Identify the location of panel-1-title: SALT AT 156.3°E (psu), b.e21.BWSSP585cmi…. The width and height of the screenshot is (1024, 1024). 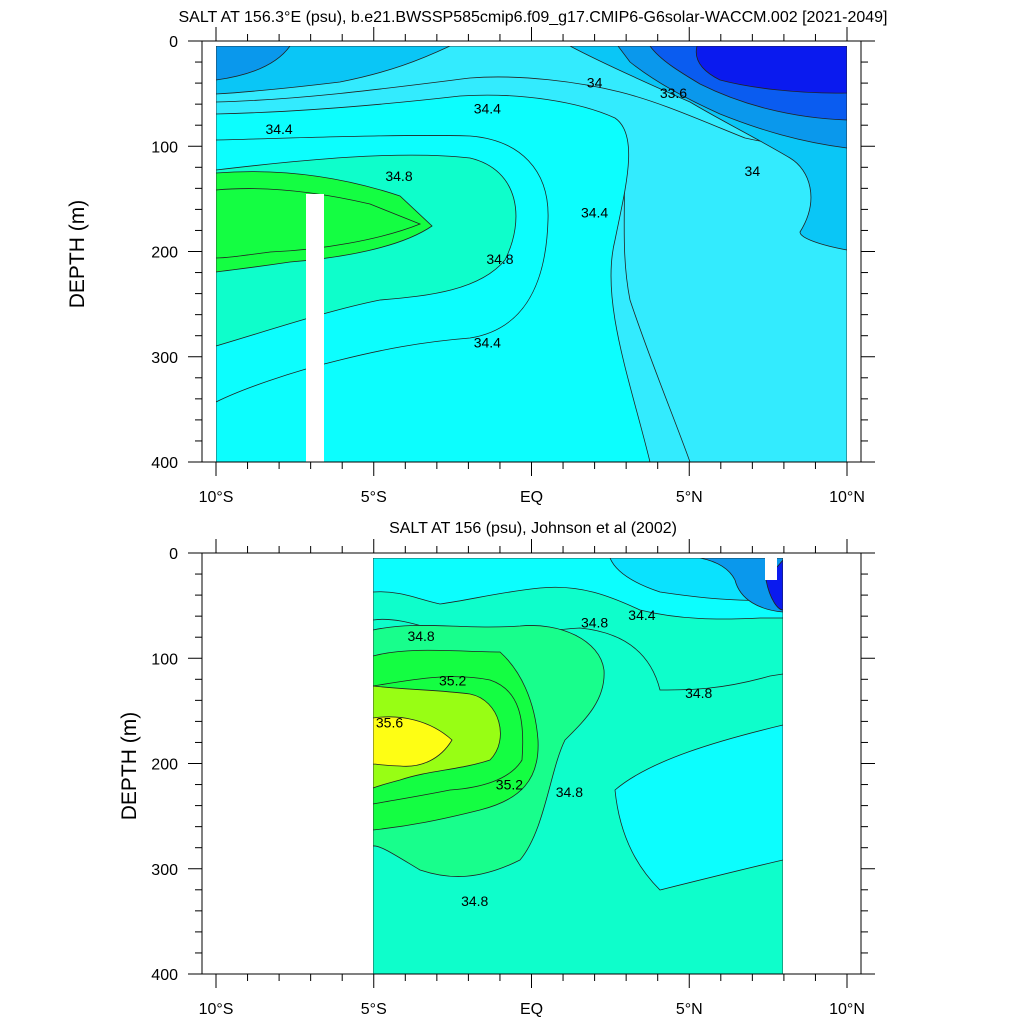
(533, 17).